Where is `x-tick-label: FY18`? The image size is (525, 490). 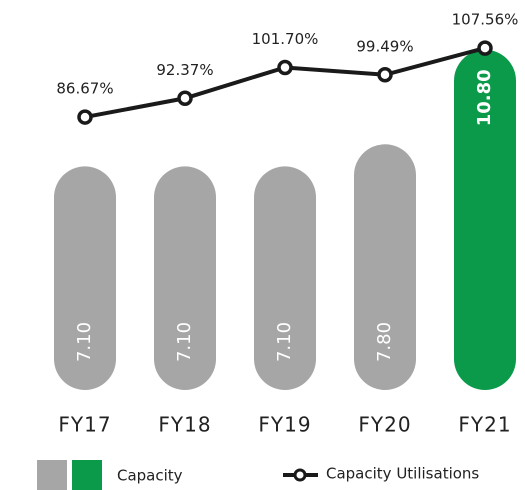 x-tick-label: FY18 is located at coordinates (184, 425).